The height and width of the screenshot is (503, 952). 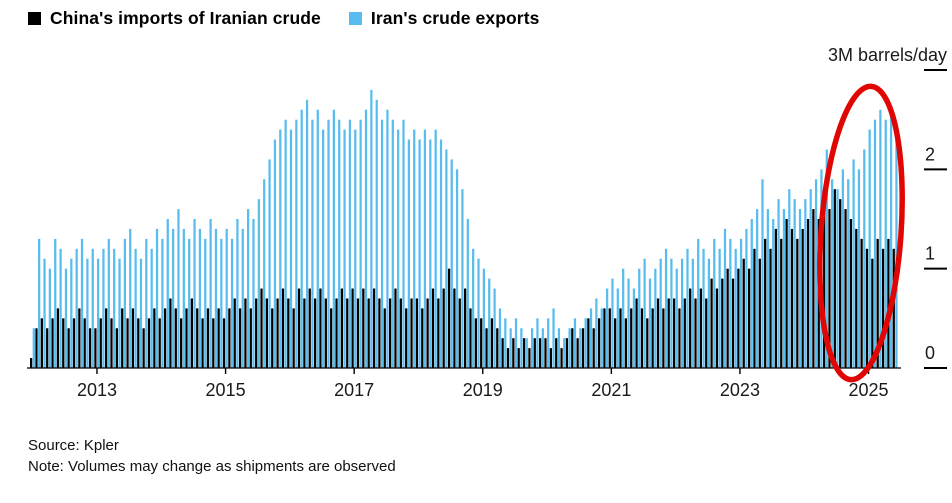 I want to click on y-axis-unit-label: 3M barrels/day, so click(x=887, y=55).